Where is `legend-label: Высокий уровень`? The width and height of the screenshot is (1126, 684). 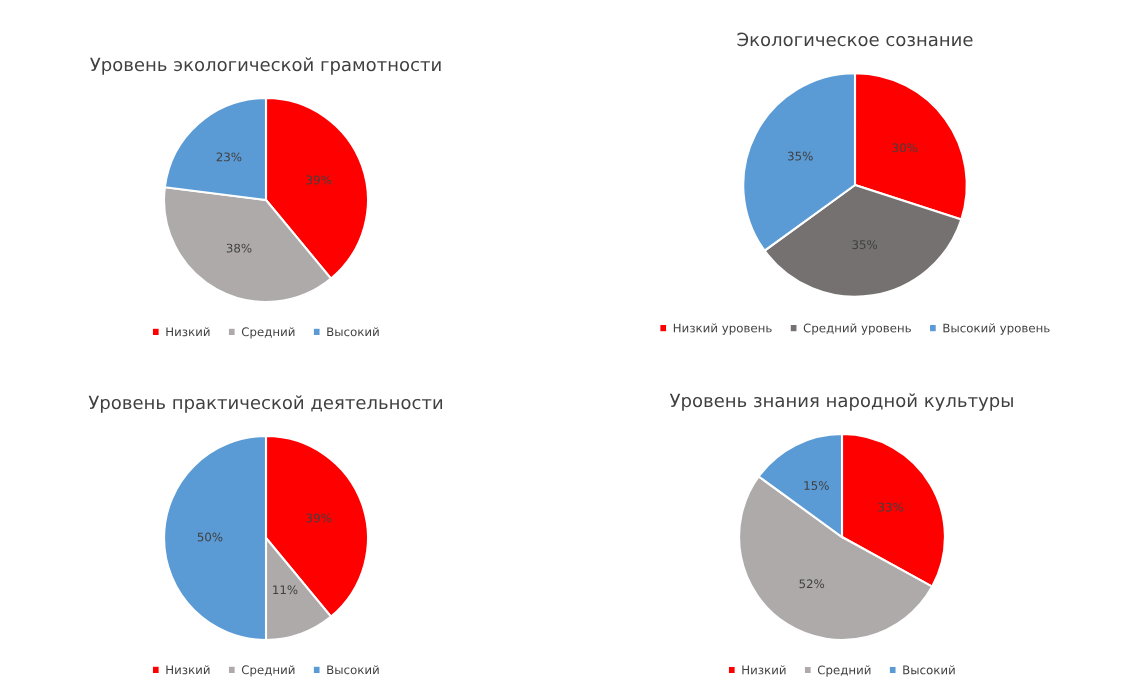
legend-label: Высокий уровень is located at coordinates (996, 329).